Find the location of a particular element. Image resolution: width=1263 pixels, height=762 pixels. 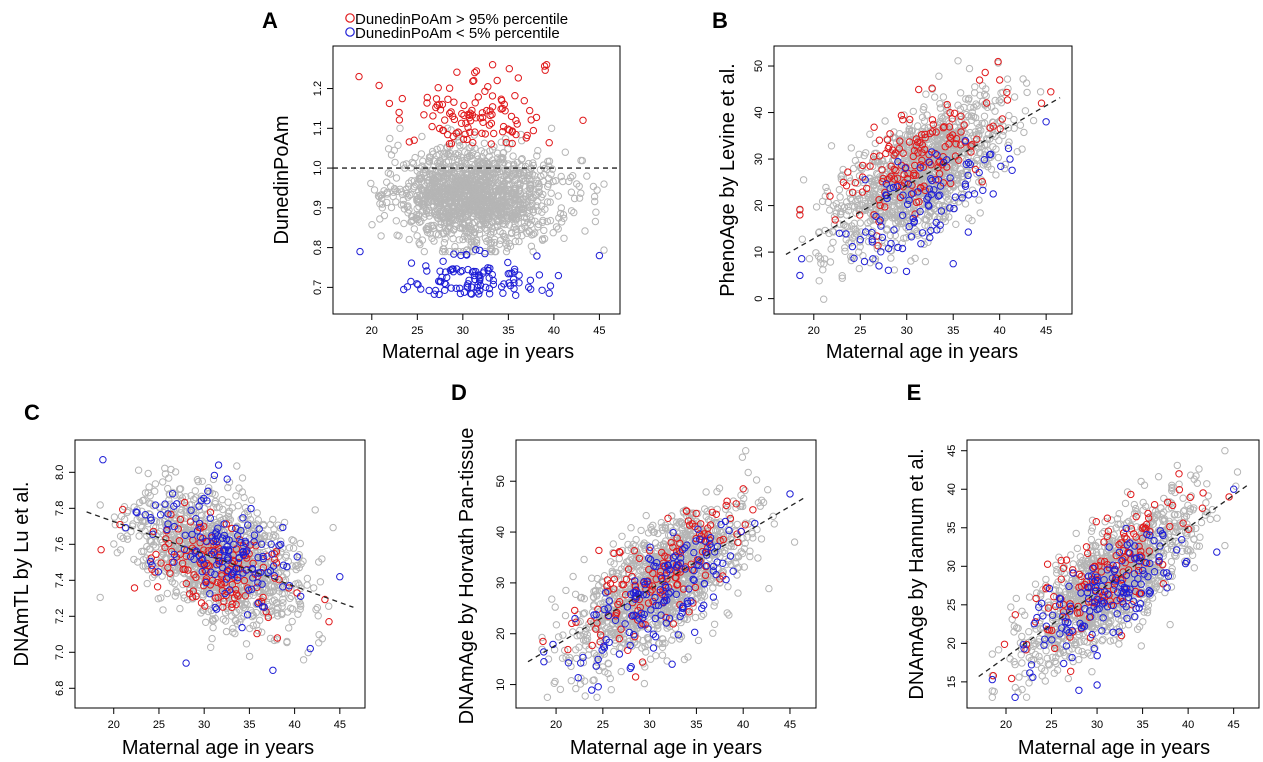

colored-points-a is located at coordinates (479, 179).